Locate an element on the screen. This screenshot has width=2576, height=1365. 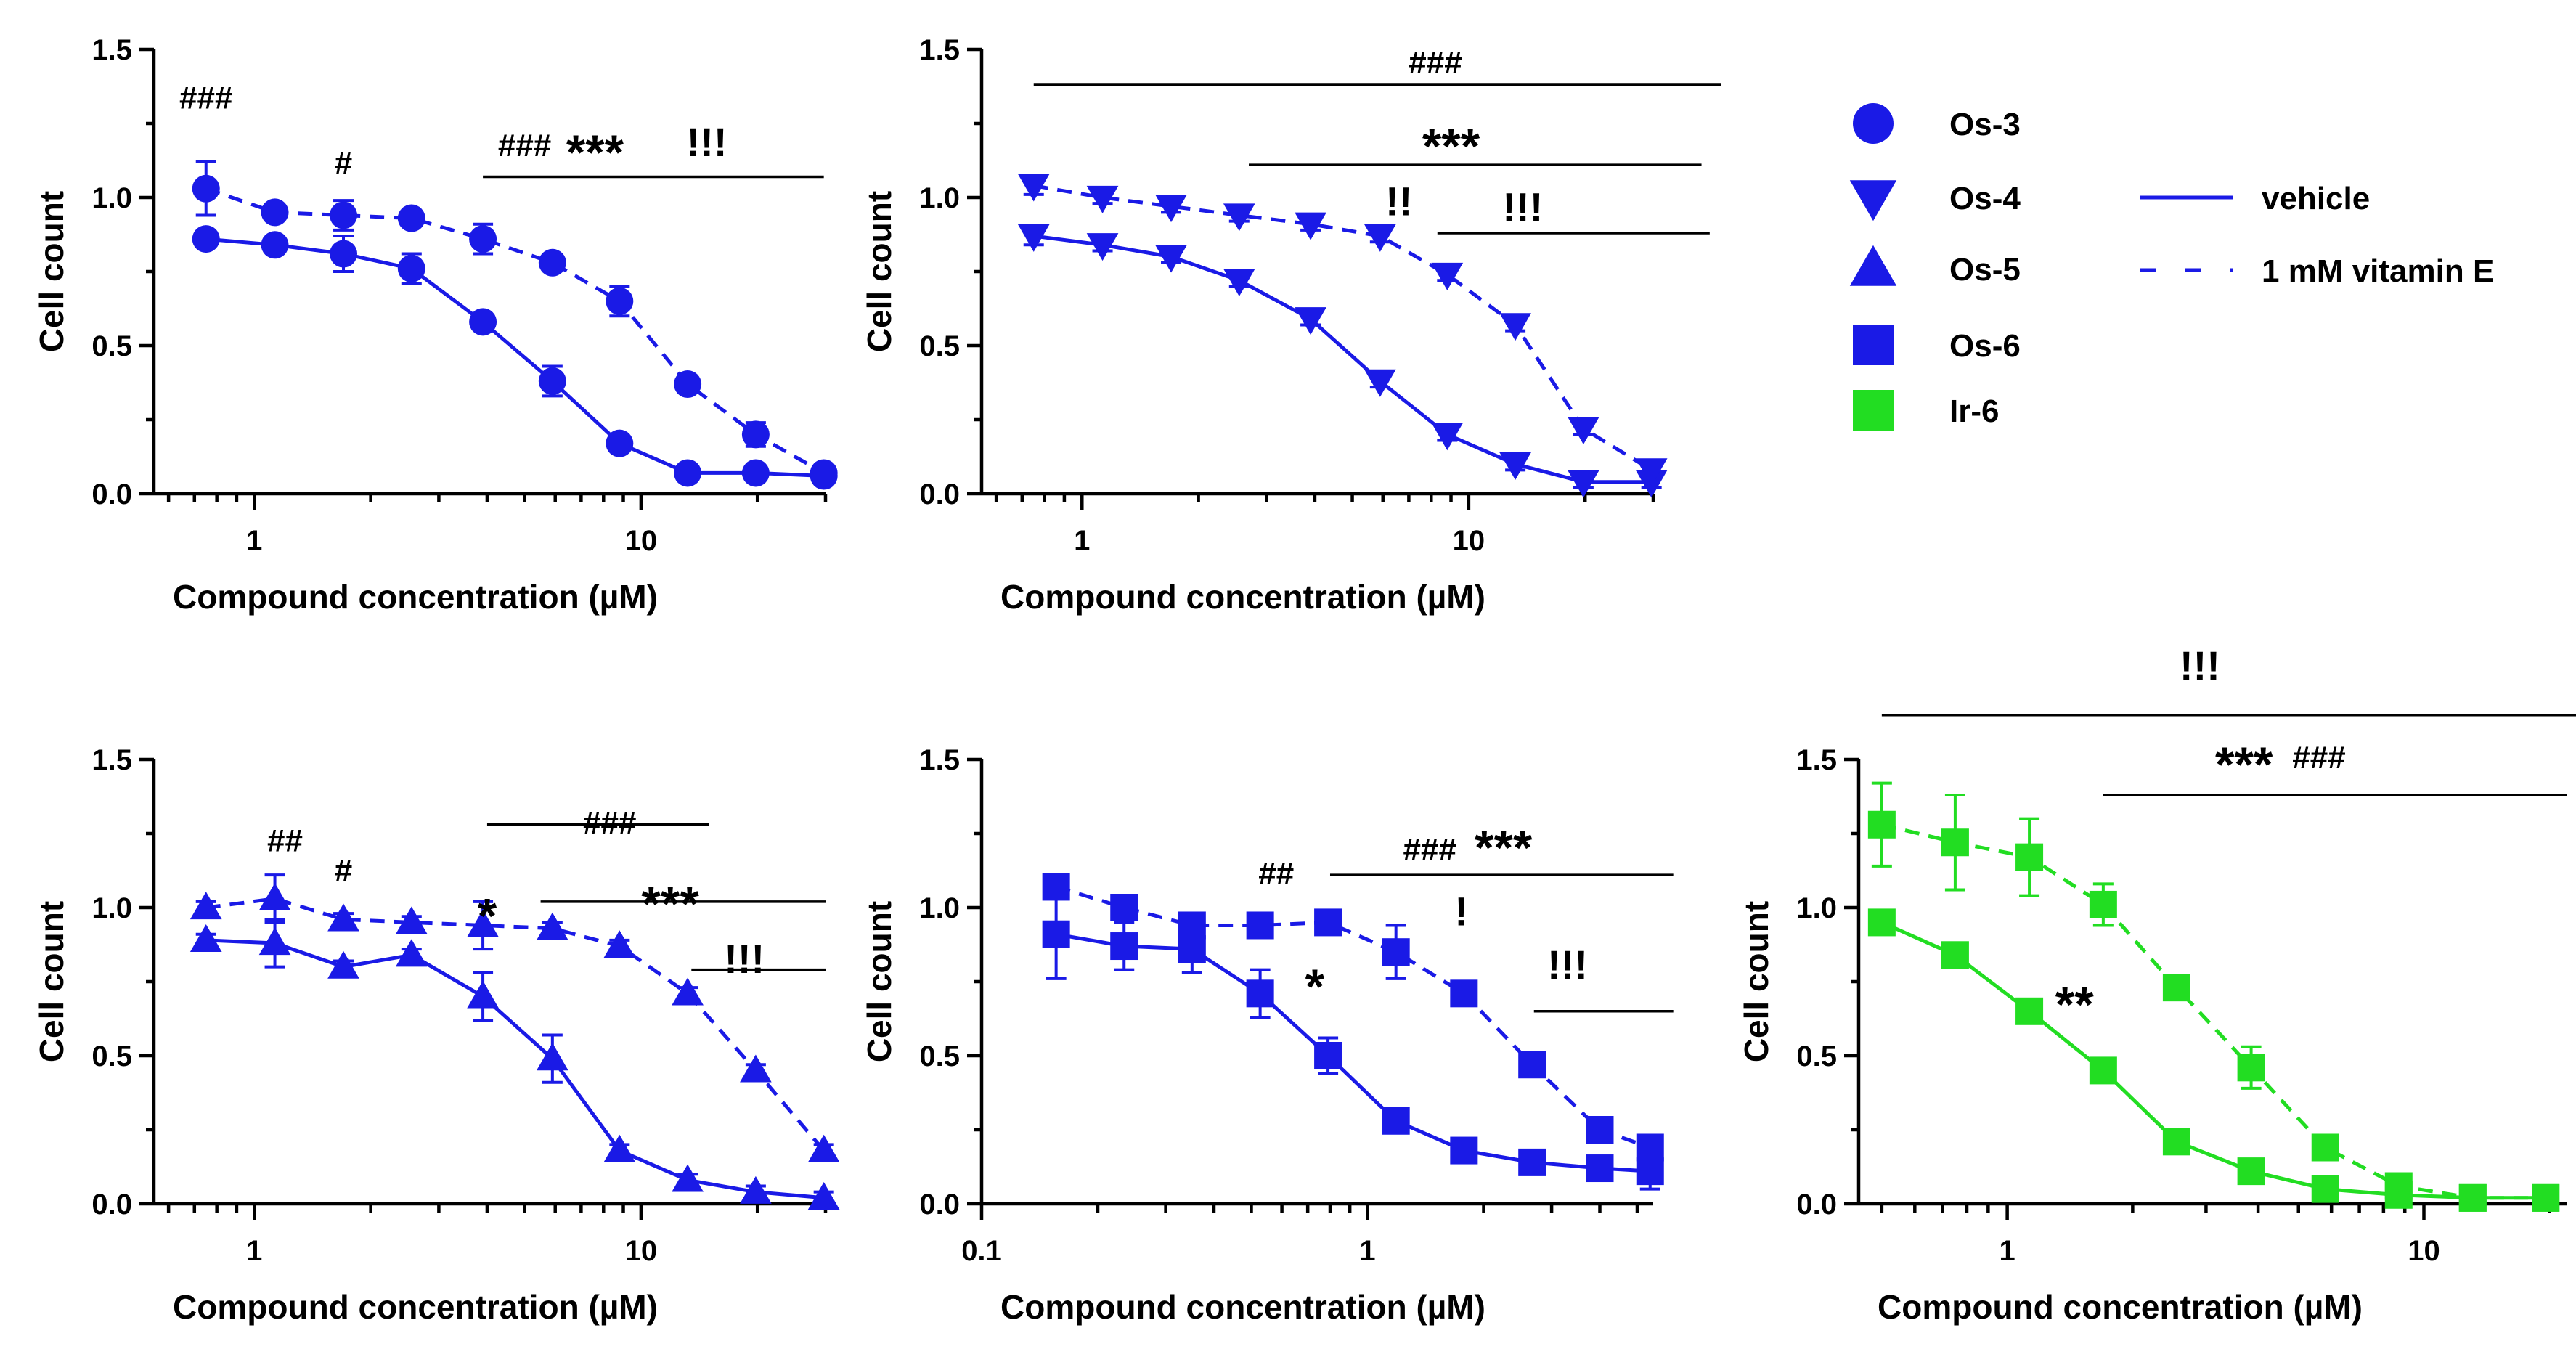
legend-label: 1 mM vitamin E is located at coordinates (2378, 271).